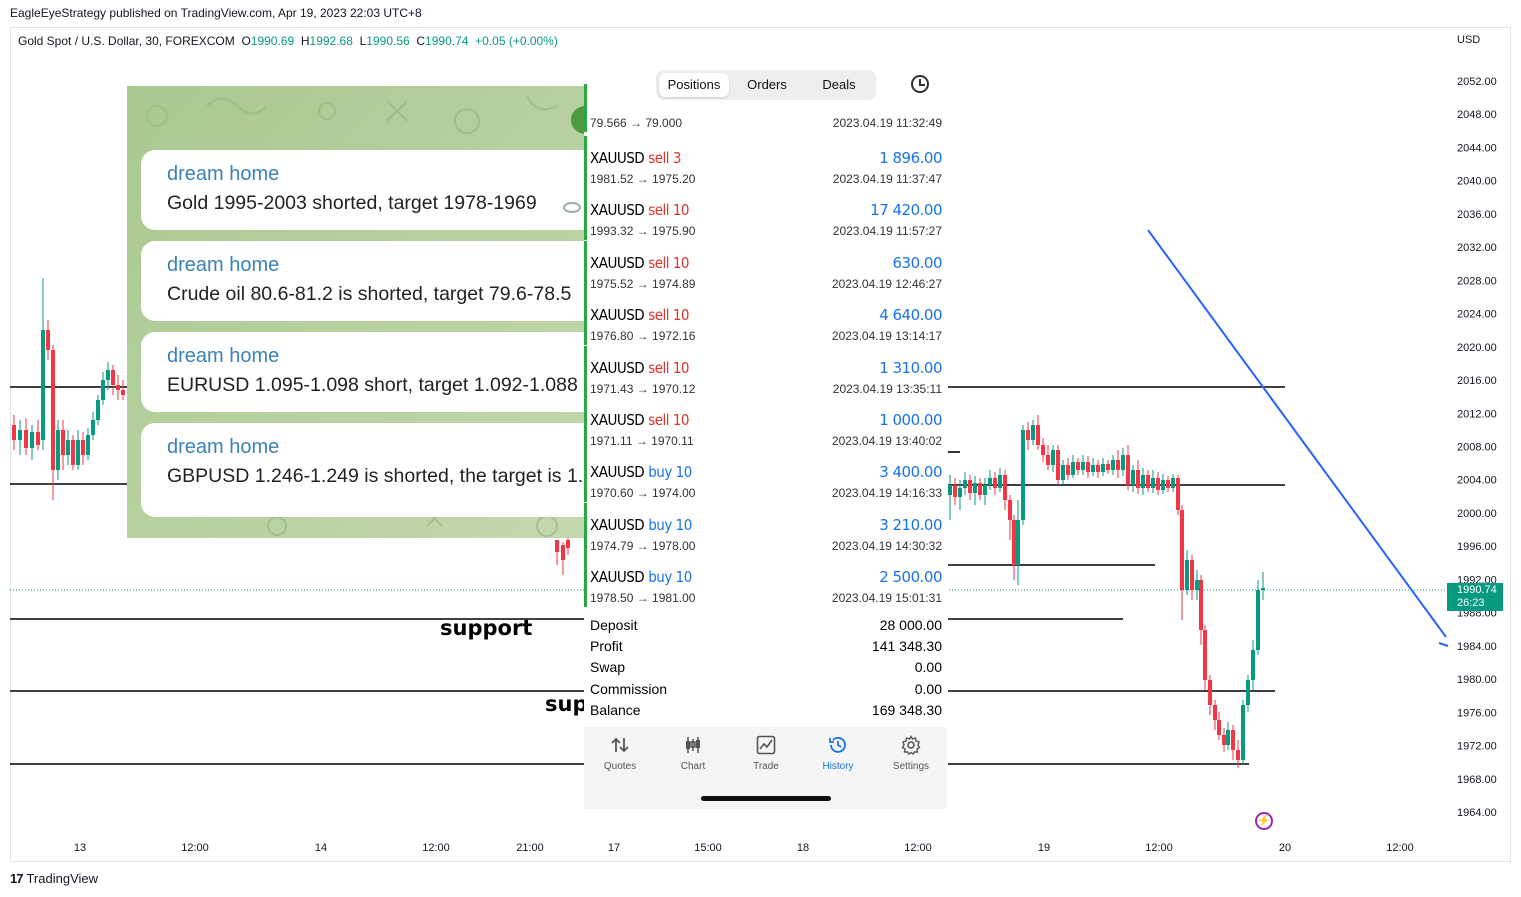 The height and width of the screenshot is (897, 1521). Describe the element at coordinates (920, 84) in the screenshot. I see `clock-icon` at that location.